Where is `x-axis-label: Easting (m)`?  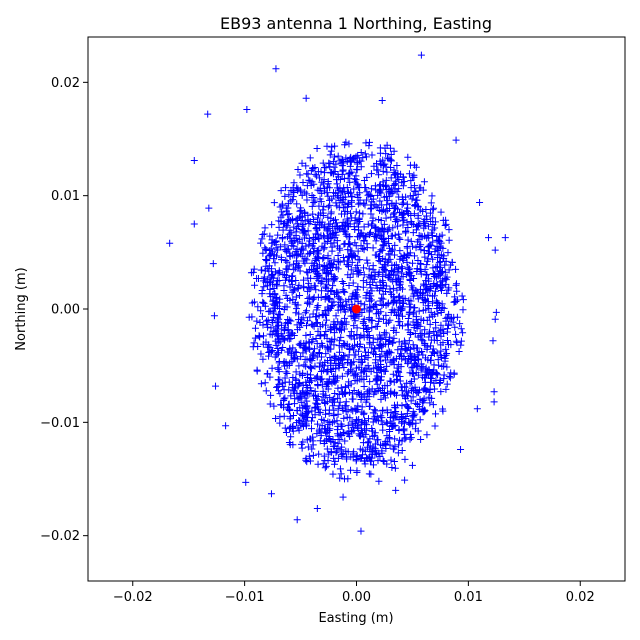 x-axis-label: Easting (m) is located at coordinates (355, 618).